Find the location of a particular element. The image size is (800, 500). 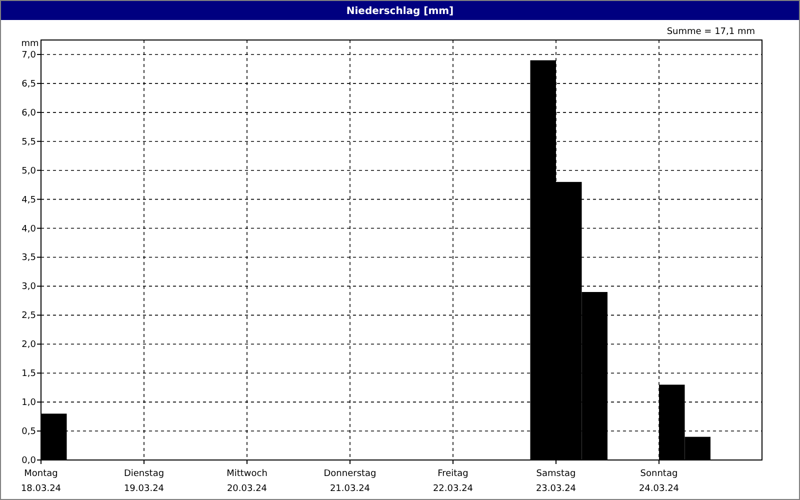

x-tick-label: Sonntag 24.03.24 is located at coordinates (659, 481).